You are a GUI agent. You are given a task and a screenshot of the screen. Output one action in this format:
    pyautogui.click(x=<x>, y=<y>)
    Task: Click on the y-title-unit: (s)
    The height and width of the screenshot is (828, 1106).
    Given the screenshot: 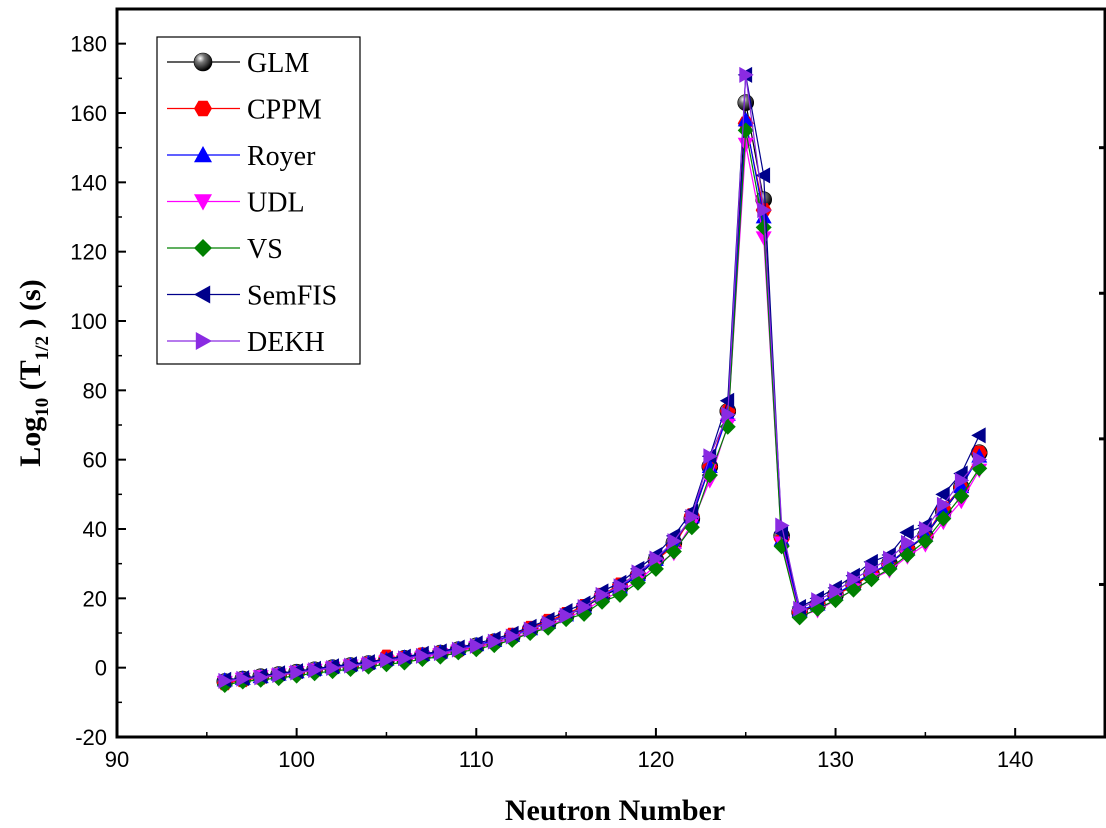 What is the action you would take?
    pyautogui.click(x=30, y=295)
    